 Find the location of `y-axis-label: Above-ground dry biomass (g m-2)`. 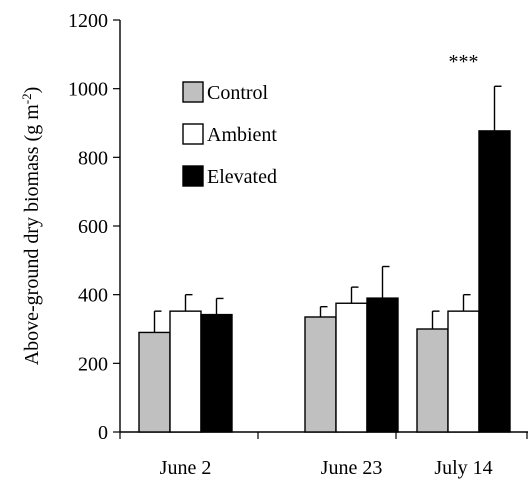

y-axis-label: Above-ground dry biomass (g m-2) is located at coordinates (31, 226).